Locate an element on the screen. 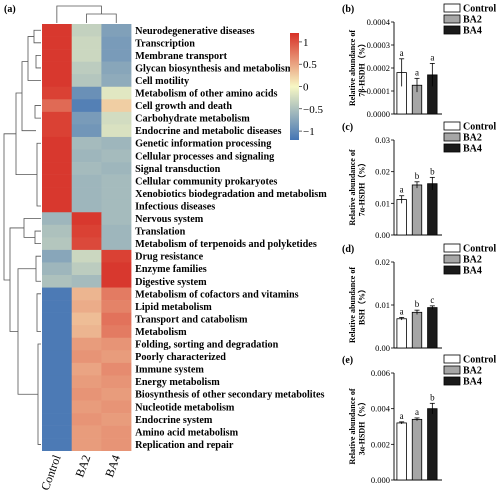 The width and height of the screenshot is (500, 499). row-label: Infectious diseases is located at coordinates (175, 206).